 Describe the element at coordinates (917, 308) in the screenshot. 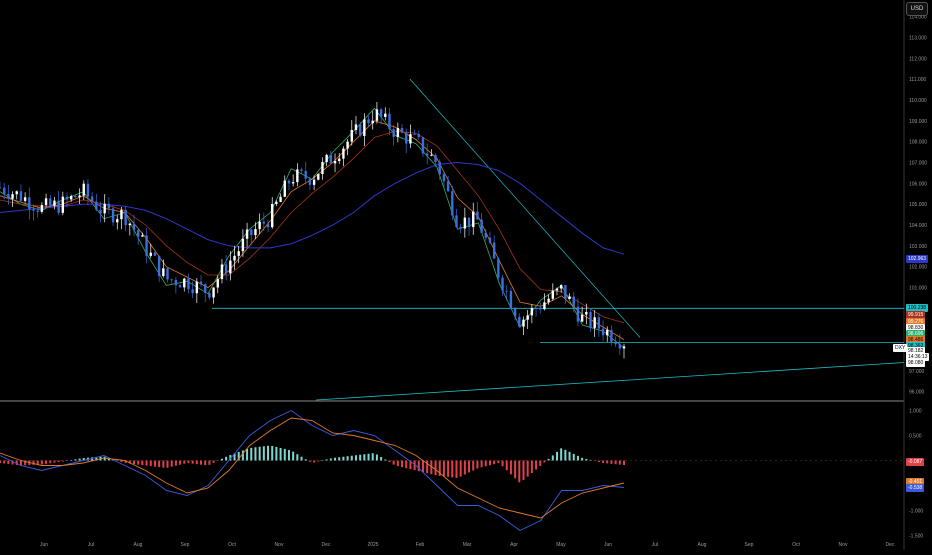

I see `price-tag: 100.238` at that location.